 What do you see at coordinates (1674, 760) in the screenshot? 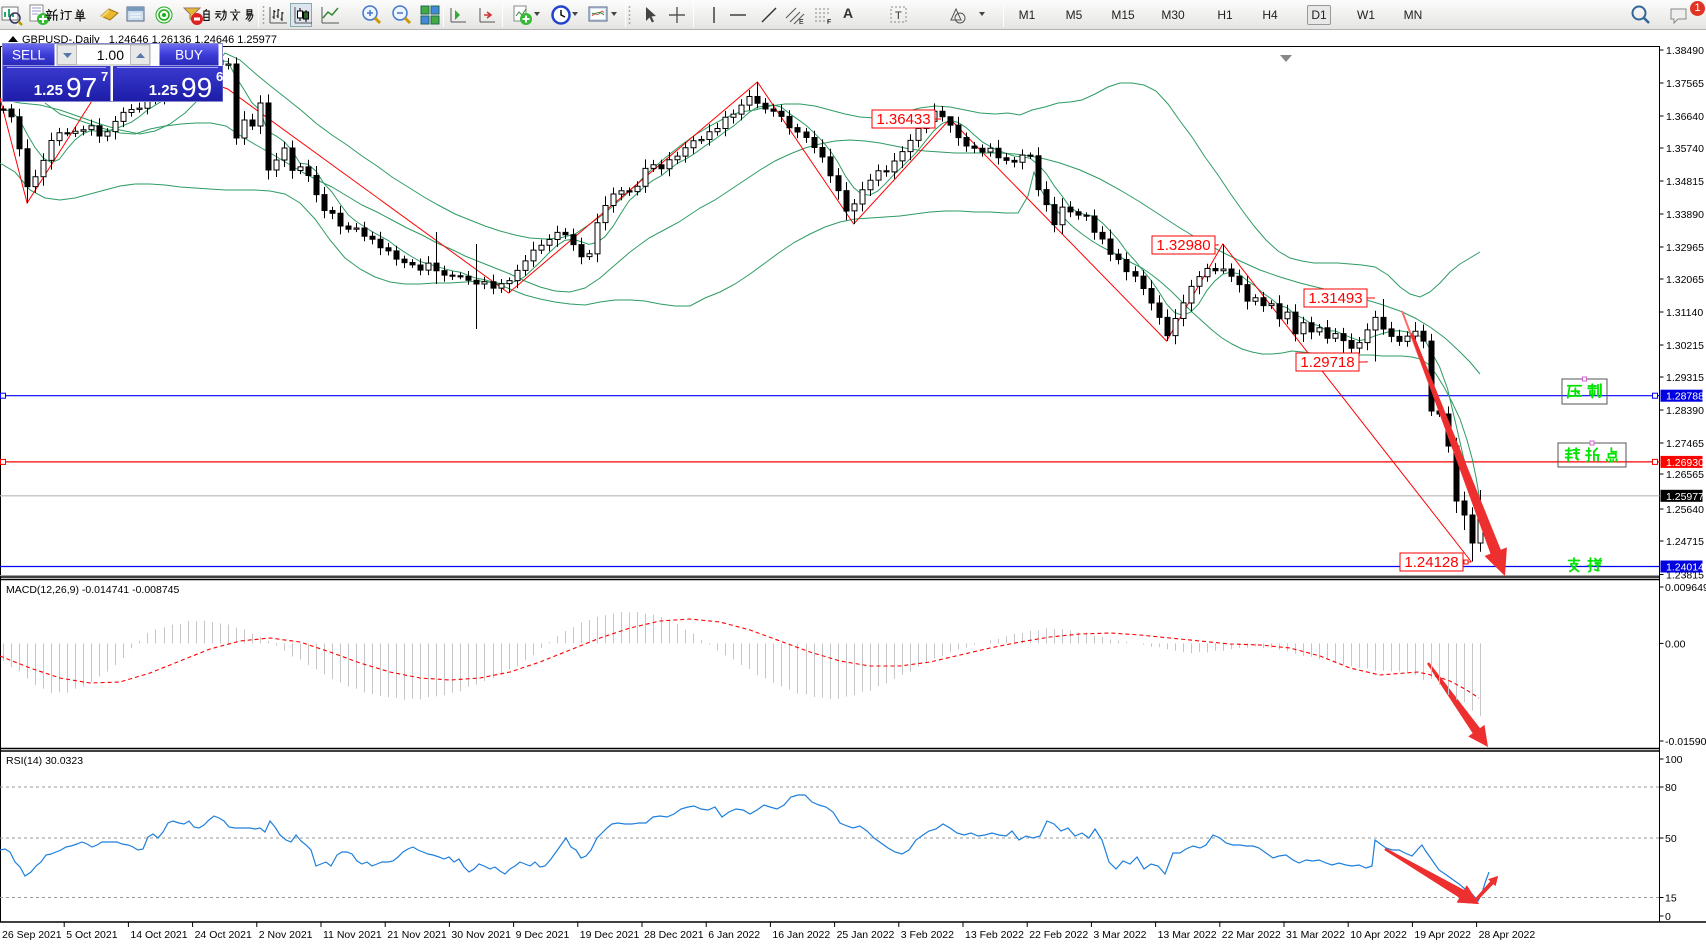
I see `svg-text: 100` at bounding box center [1674, 760].